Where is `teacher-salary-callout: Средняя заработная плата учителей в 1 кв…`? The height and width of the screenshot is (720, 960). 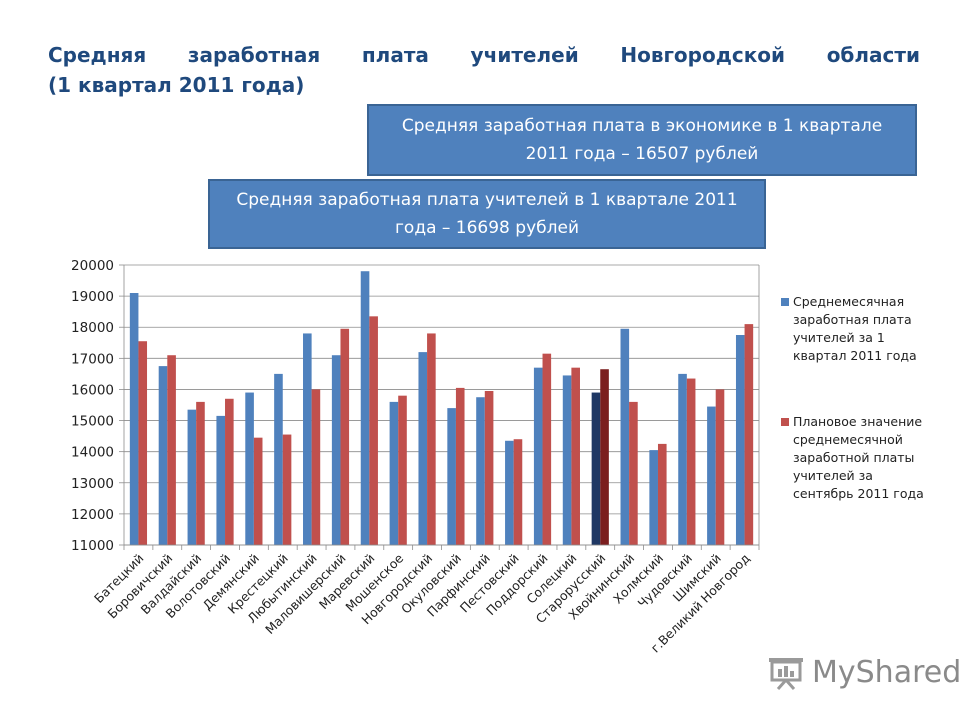
teacher-salary-callout: Средняя заработная плата учителей в 1 кв… is located at coordinates (487, 214).